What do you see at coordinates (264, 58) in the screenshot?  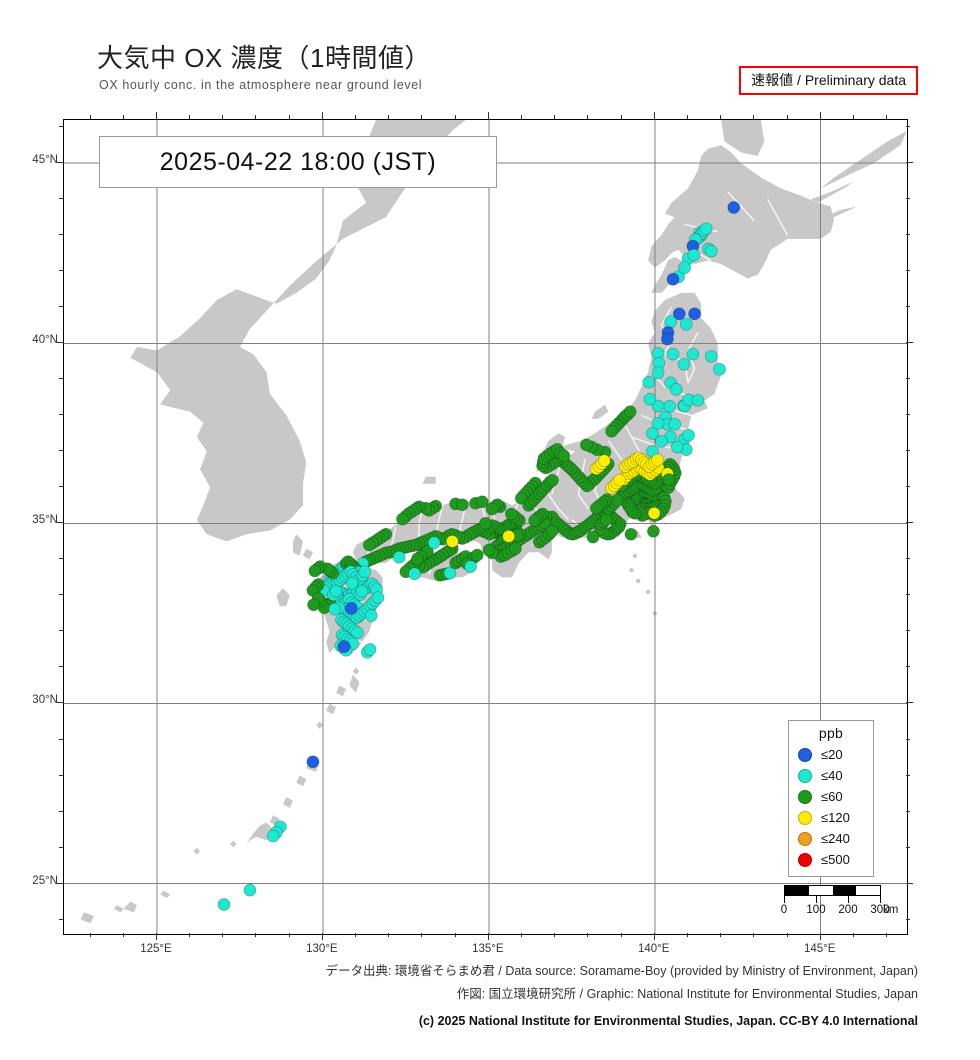 I see `page-title: 大気中 OX 濃度（1時間値）` at bounding box center [264, 58].